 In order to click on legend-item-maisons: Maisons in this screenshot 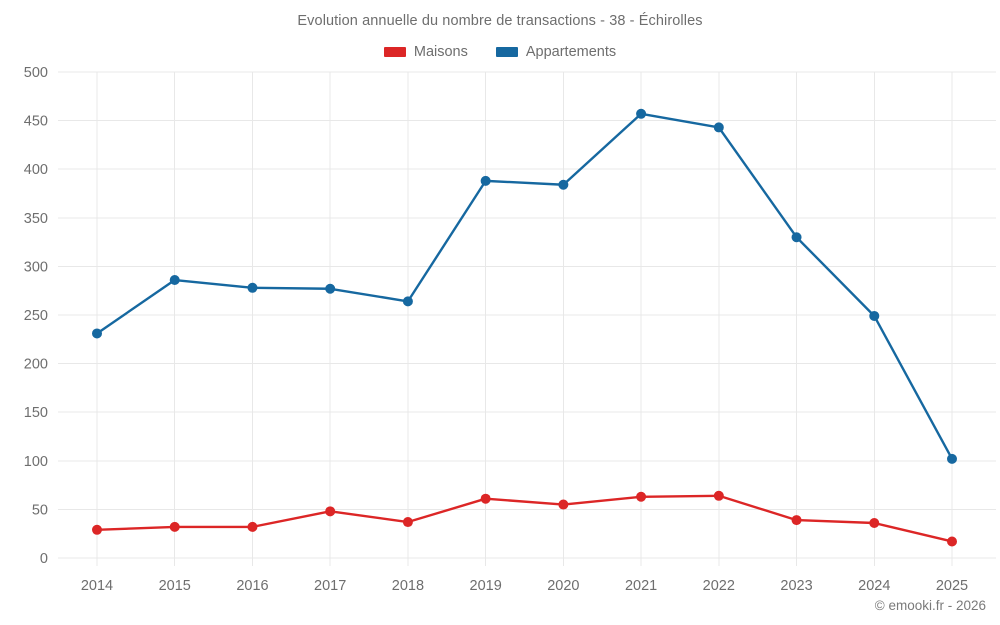, I will do `click(425, 52)`.